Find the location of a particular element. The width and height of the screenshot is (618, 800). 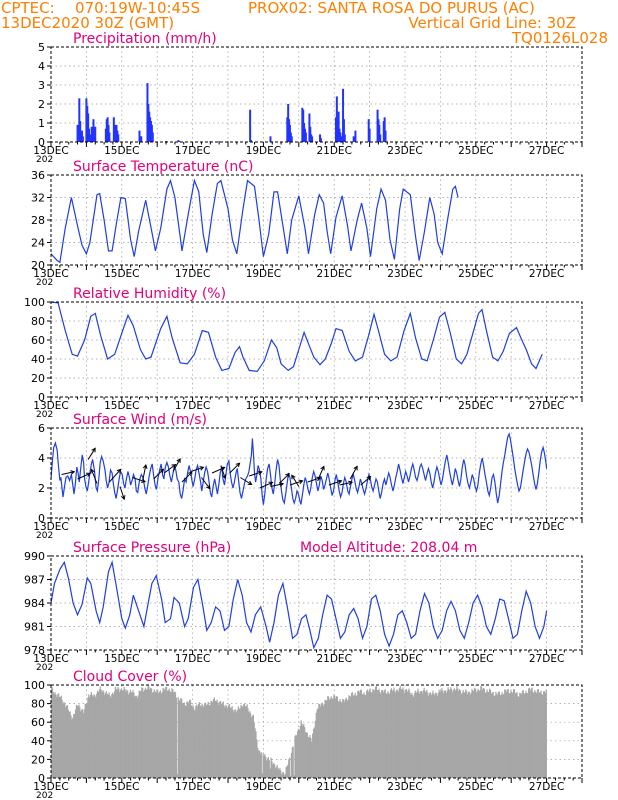

year-label-temp: 202 is located at coordinates (44, 283).